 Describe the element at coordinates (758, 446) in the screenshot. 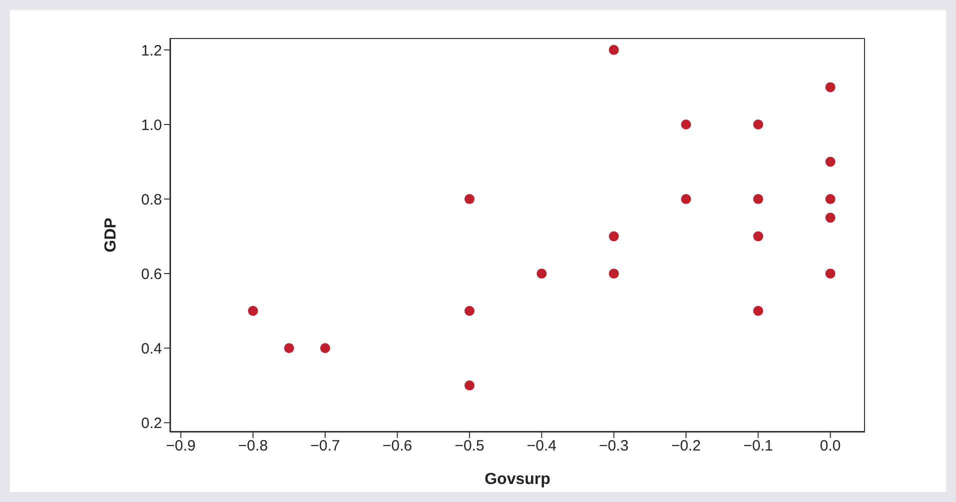

I see `x-tick-label: −0.1` at that location.